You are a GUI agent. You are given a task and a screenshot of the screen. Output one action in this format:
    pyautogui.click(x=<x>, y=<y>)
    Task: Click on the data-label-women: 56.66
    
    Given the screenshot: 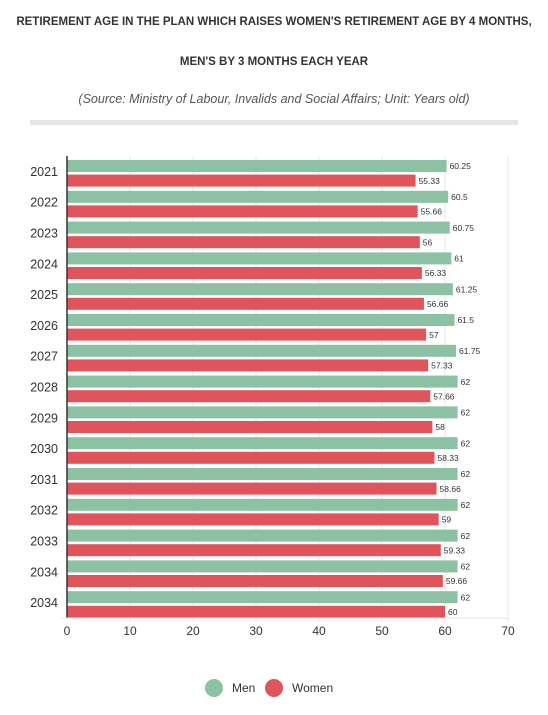 What is the action you would take?
    pyautogui.click(x=438, y=304)
    